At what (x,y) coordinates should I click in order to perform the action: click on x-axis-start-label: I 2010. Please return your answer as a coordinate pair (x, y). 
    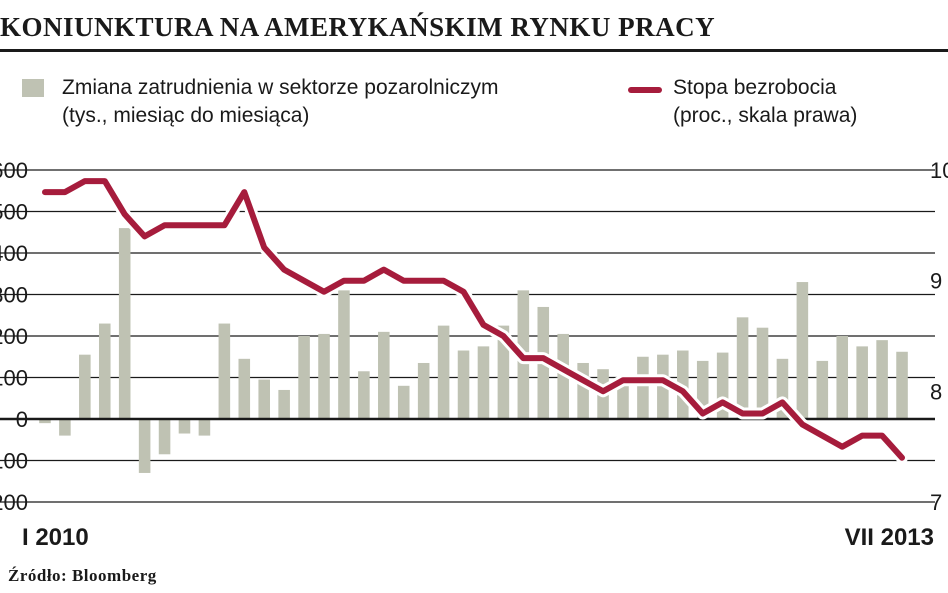
    Looking at the image, I should click on (55, 537).